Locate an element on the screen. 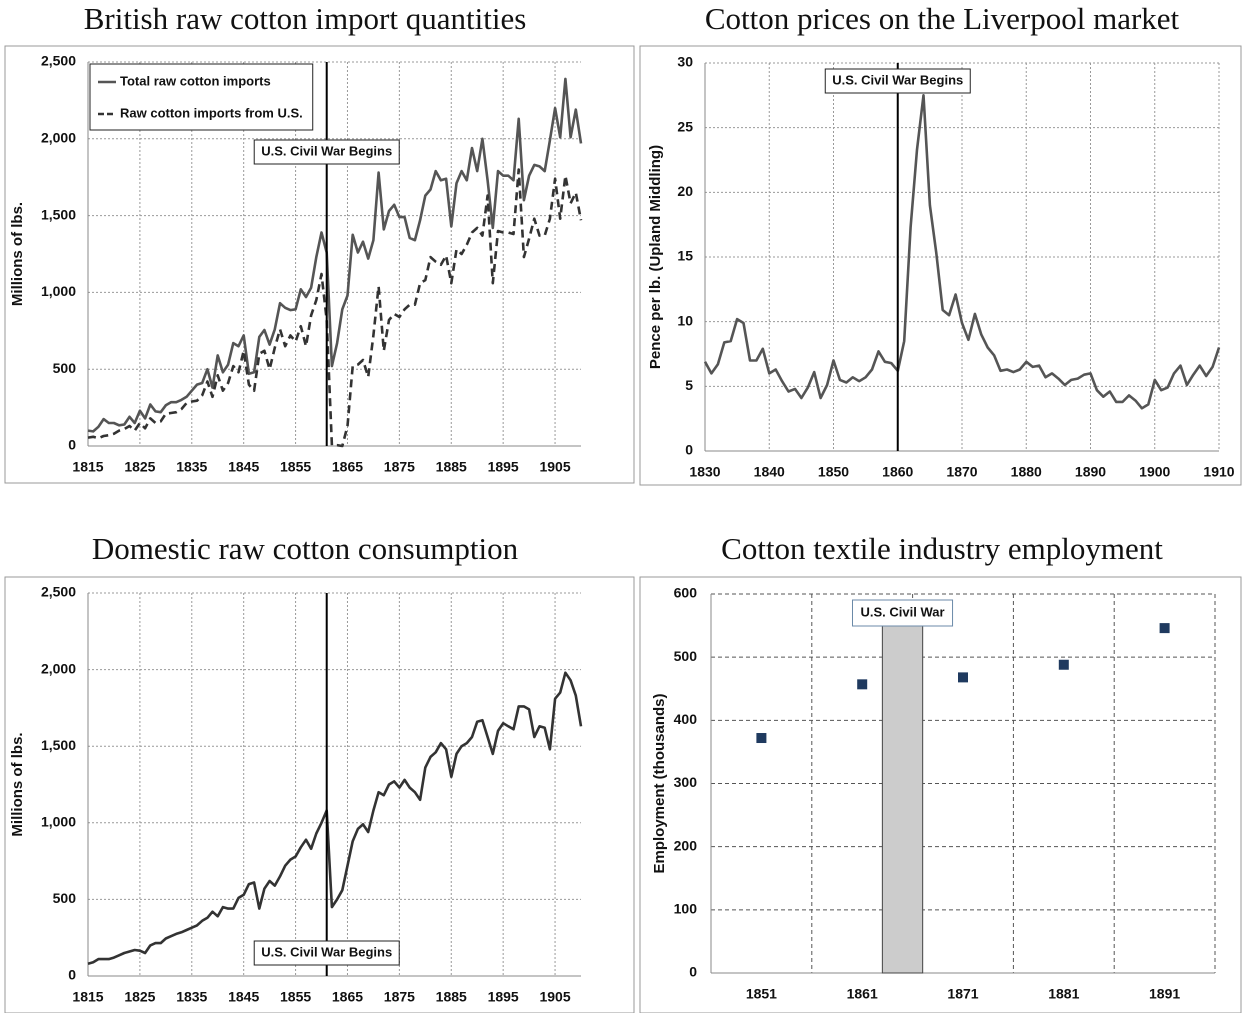 The image size is (1247, 1013). x-tick-label: 1851 is located at coordinates (761, 994).